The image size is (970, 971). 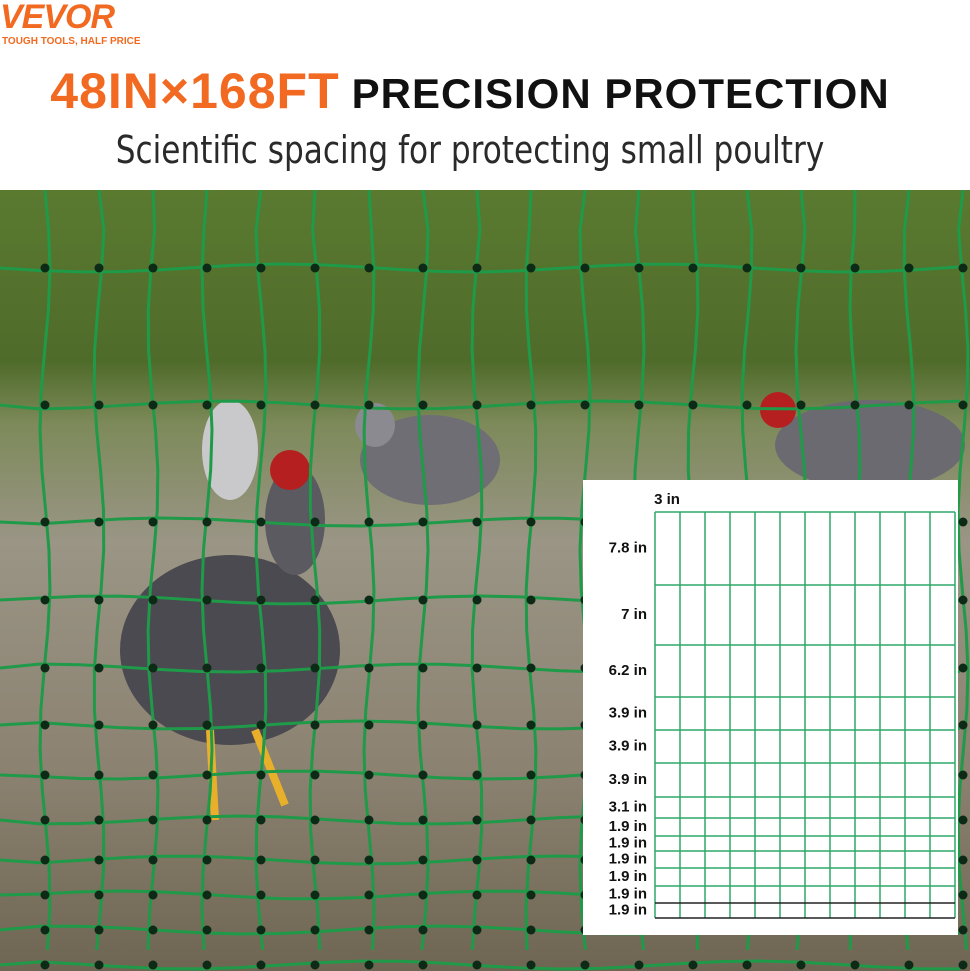 What do you see at coordinates (628, 806) in the screenshot?
I see `row-spacing: 3.1 in` at bounding box center [628, 806].